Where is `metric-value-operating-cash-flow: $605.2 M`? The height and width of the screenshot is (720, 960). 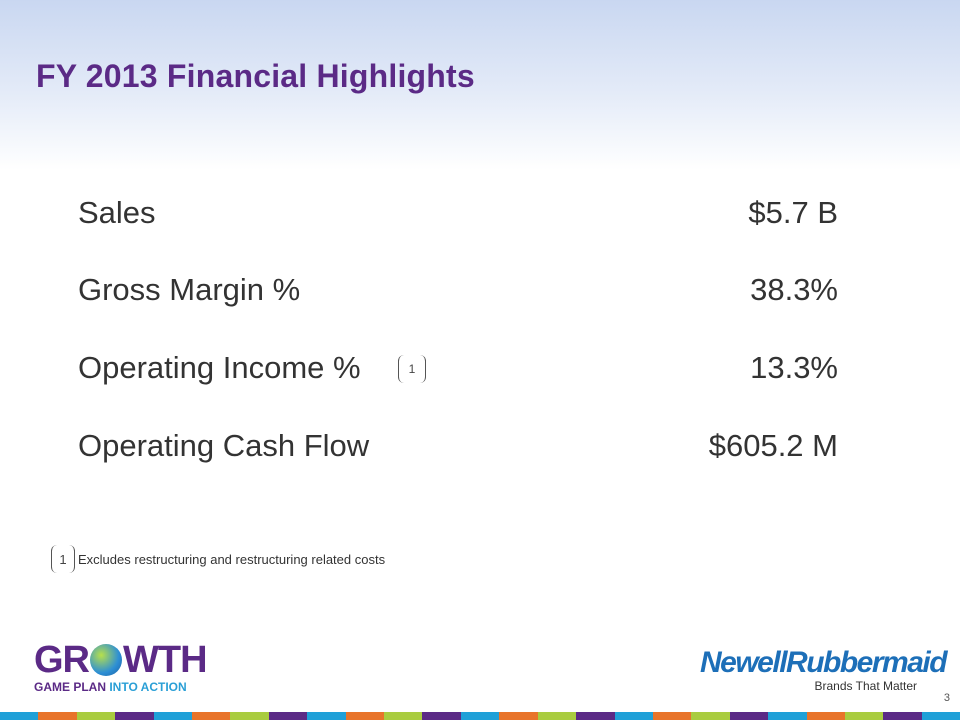 metric-value-operating-cash-flow: $605.2 M is located at coordinates (773, 445).